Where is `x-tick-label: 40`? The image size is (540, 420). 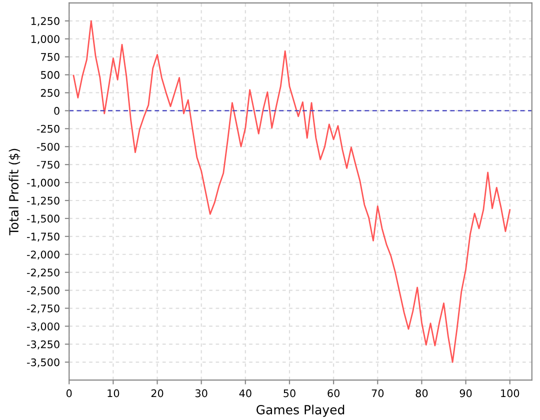 x-tick-label: 40 is located at coordinates (245, 393).